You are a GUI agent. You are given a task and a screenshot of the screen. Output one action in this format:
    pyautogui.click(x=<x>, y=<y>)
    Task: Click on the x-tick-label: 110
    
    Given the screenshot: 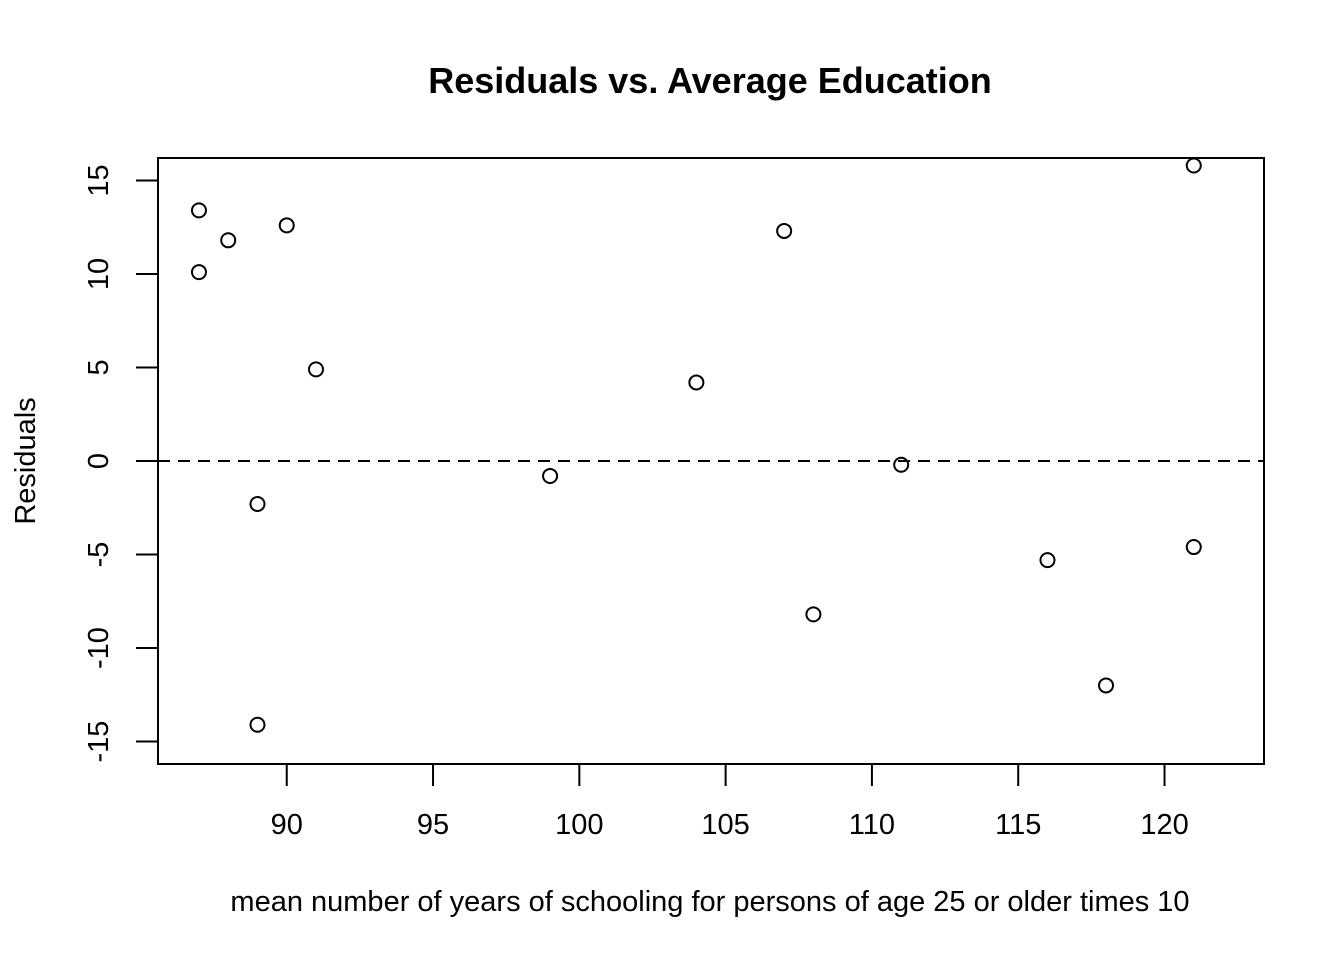 What is the action you would take?
    pyautogui.click(x=872, y=825)
    